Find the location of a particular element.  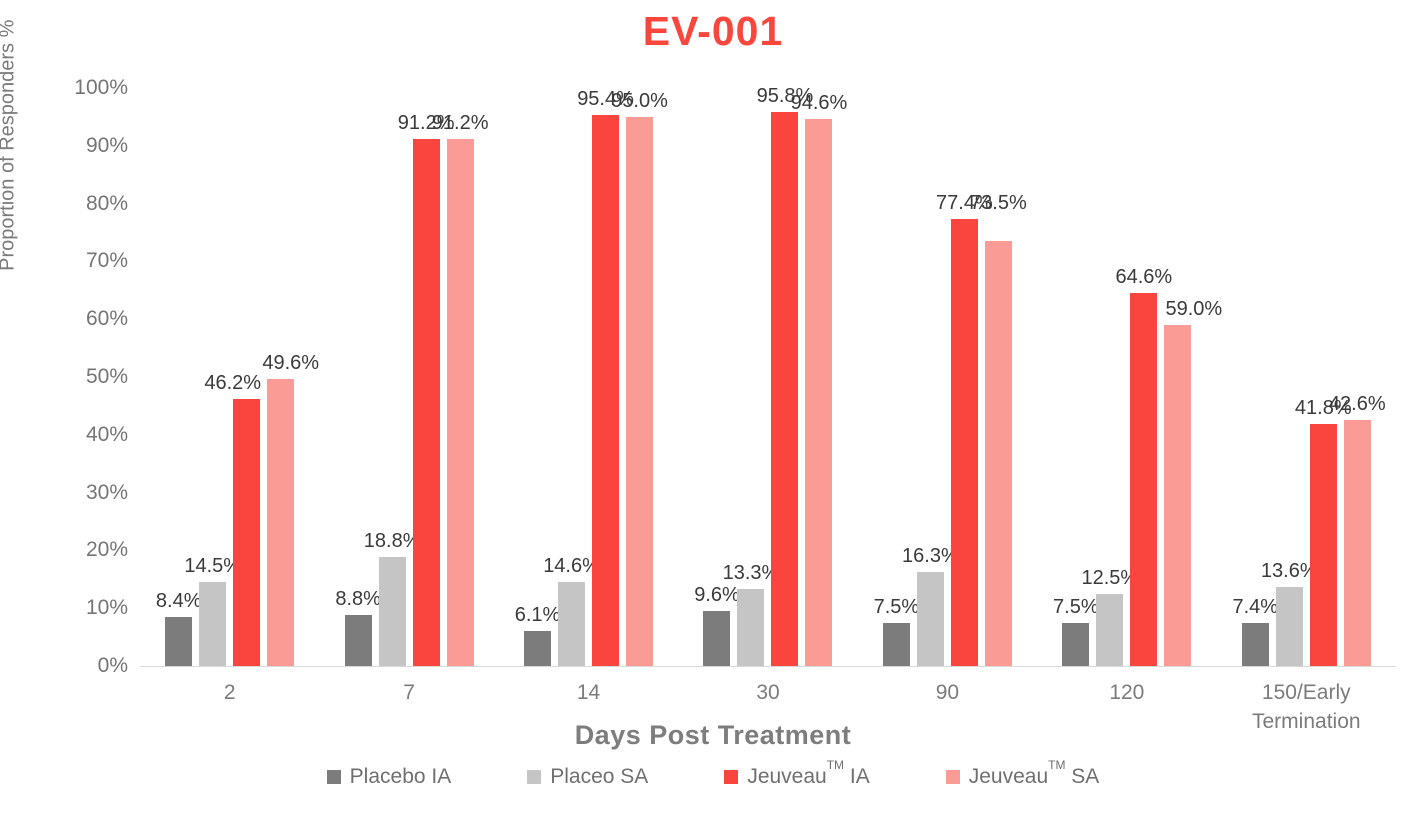

bar-jeuveau-ia: 41.8% is located at coordinates (1323, 531).